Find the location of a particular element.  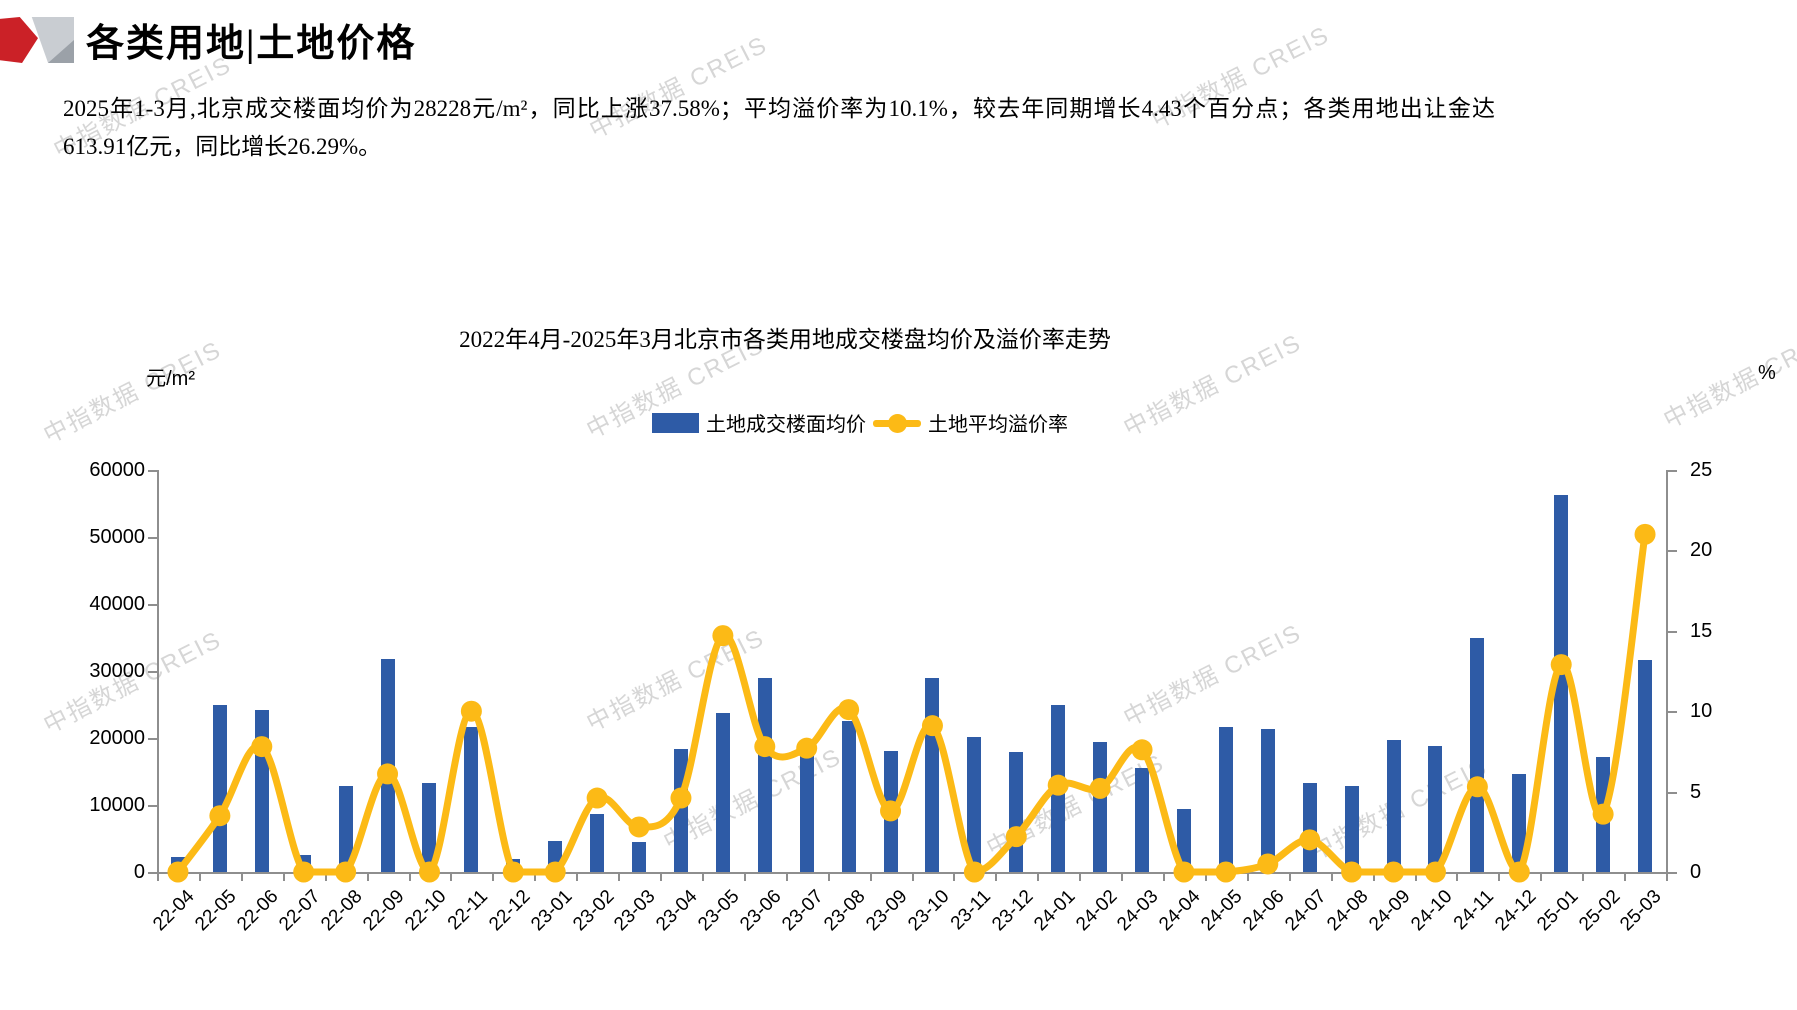

right-axis-unit: % is located at coordinates (1767, 373).